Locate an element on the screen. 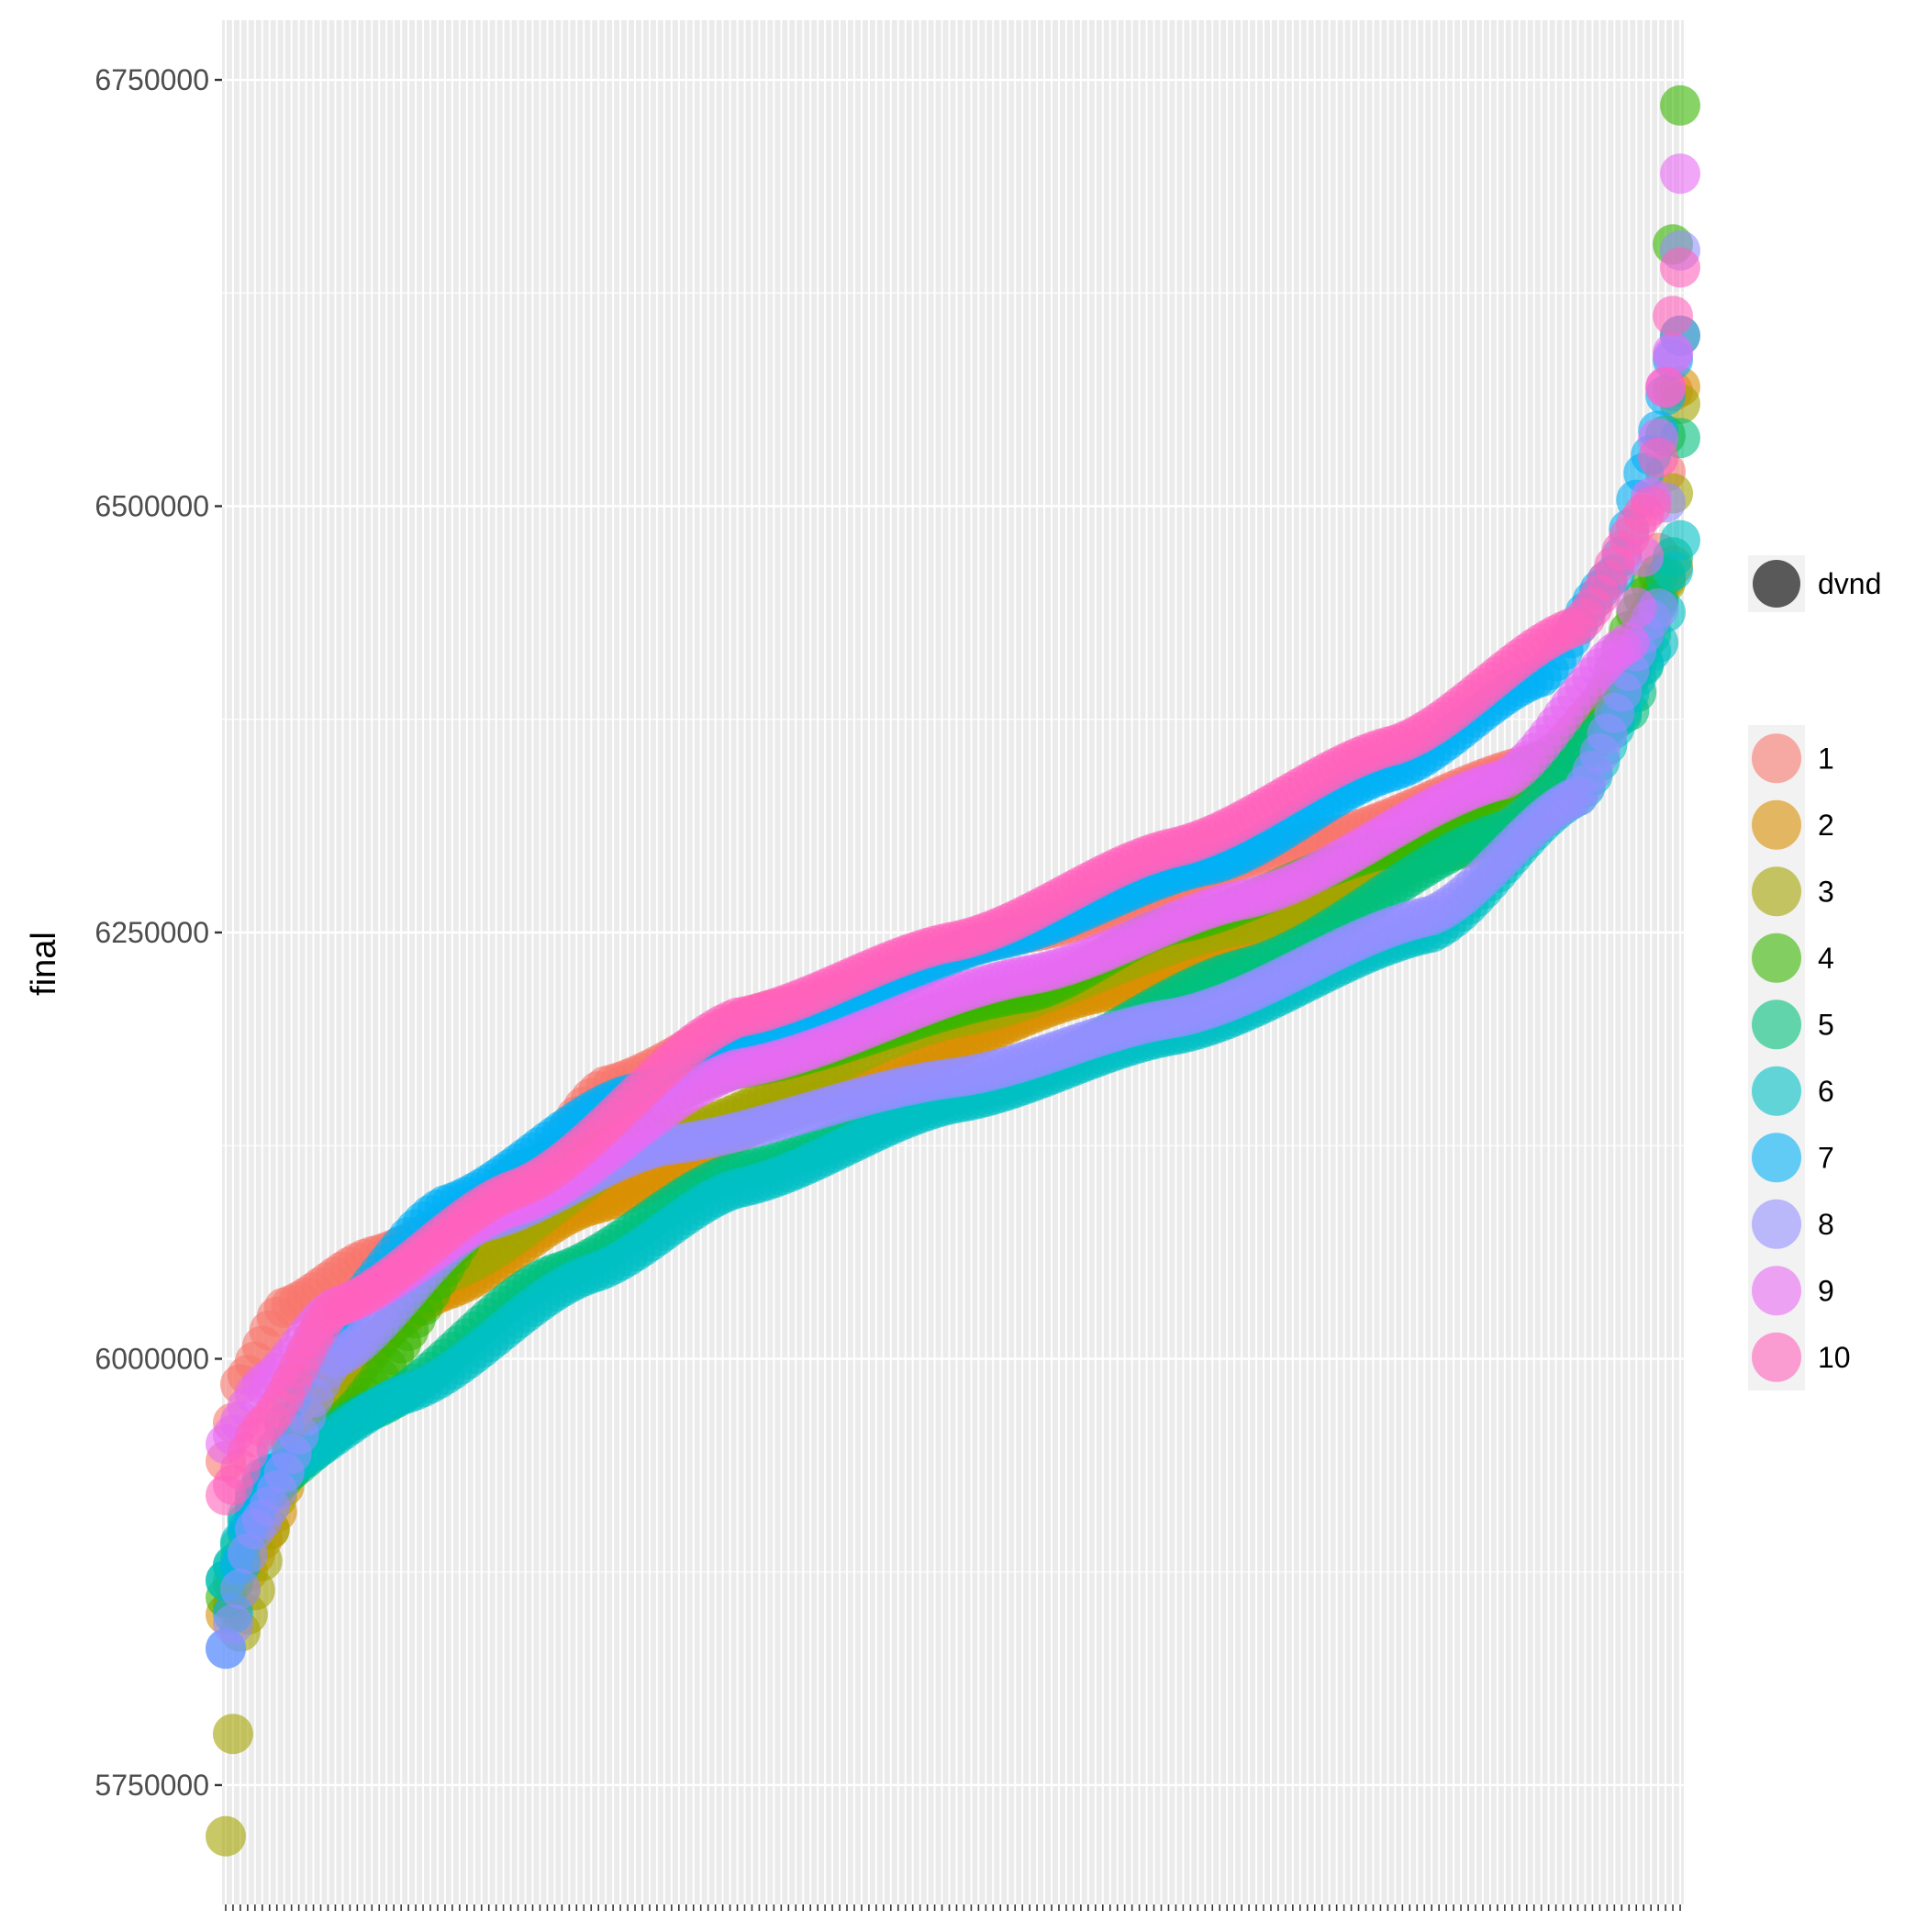  legend-series-label: 2 is located at coordinates (1826, 825).